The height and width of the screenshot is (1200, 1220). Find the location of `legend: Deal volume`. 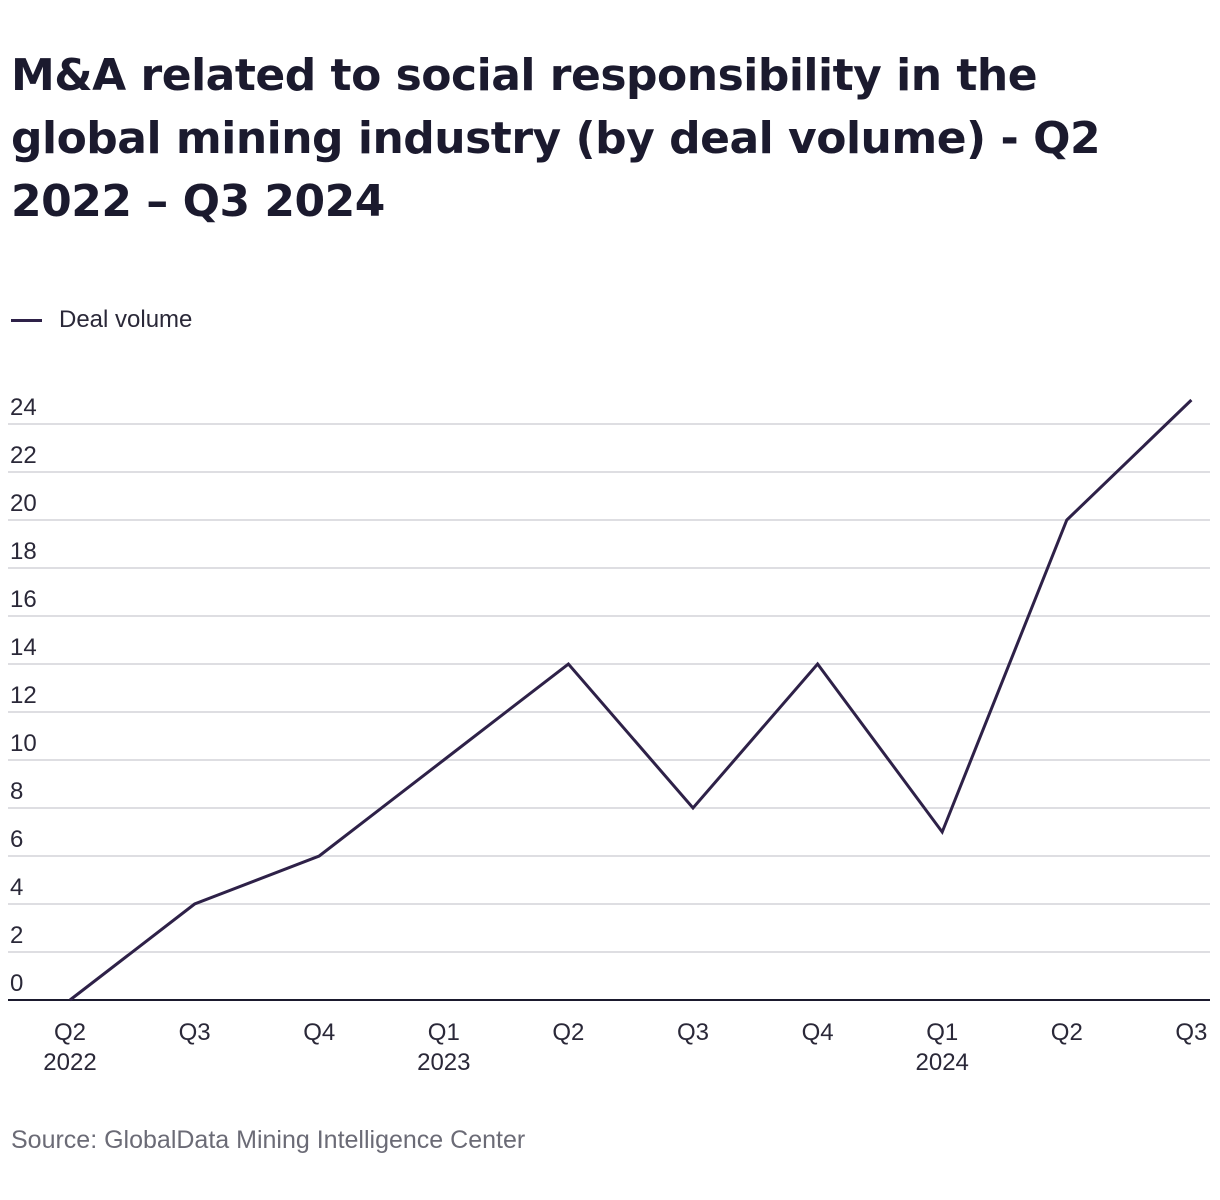

legend: Deal volume is located at coordinates (101, 320).